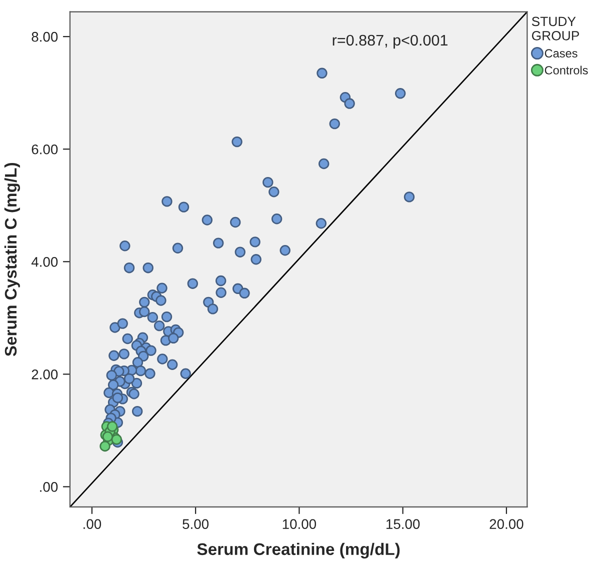 This screenshot has width=593, height=563. I want to click on legend-label: Cases, so click(561, 53).